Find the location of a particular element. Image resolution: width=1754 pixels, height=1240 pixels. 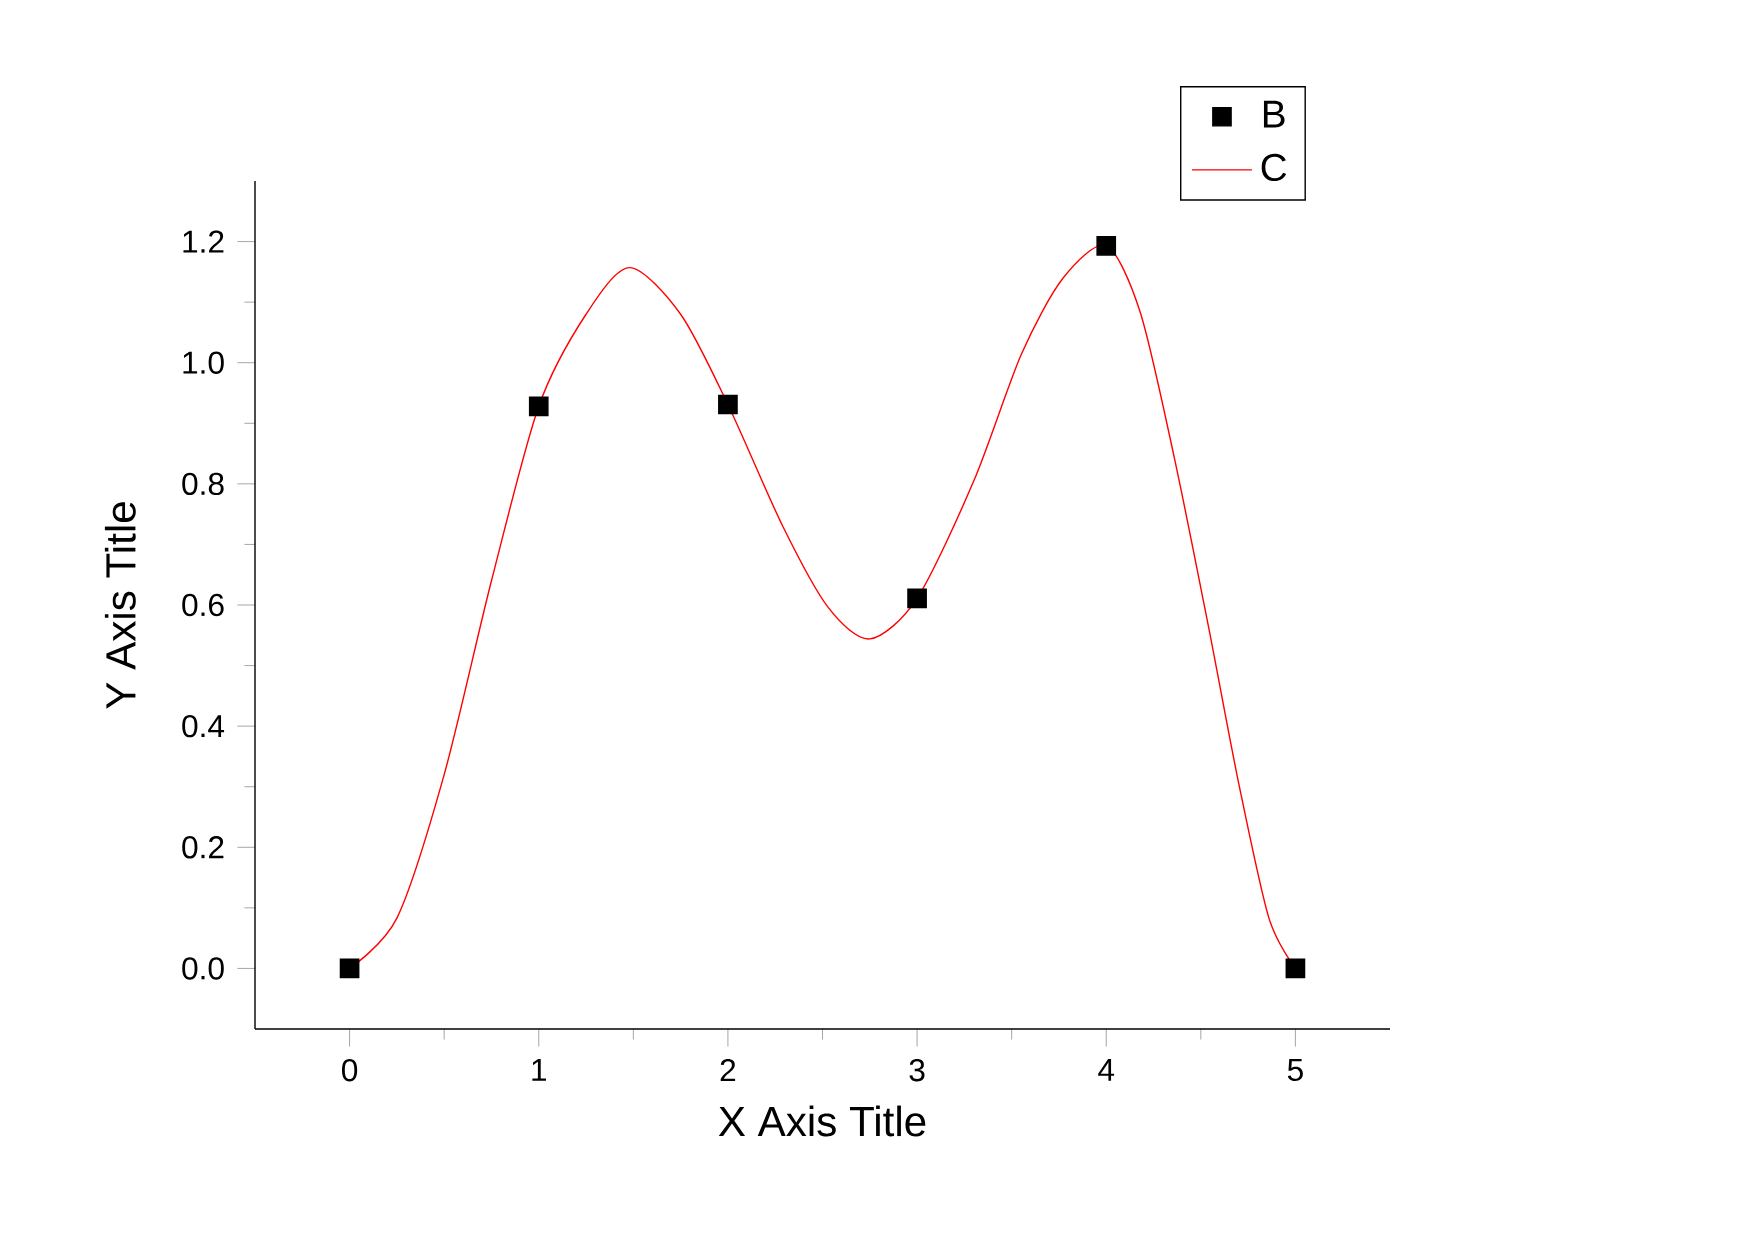

x-tick-label: 4 is located at coordinates (1106, 1069).